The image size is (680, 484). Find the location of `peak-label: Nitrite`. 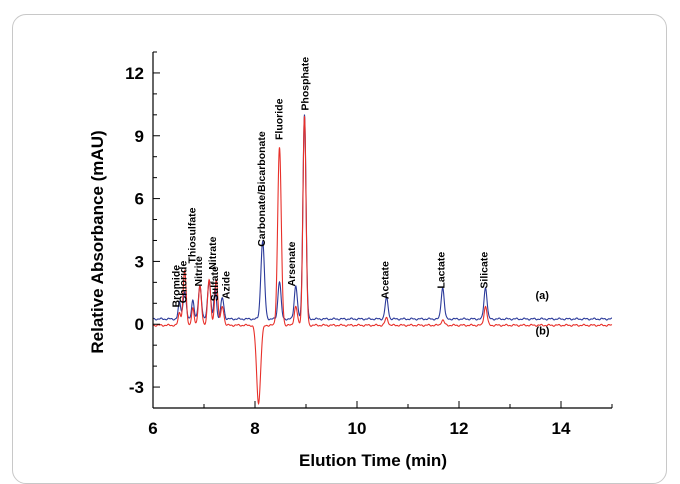

peak-label: Nitrite is located at coordinates (199, 271).